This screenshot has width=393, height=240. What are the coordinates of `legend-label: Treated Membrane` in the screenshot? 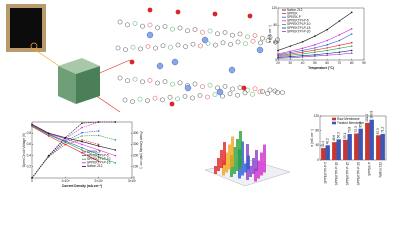 It's located at (350, 123).